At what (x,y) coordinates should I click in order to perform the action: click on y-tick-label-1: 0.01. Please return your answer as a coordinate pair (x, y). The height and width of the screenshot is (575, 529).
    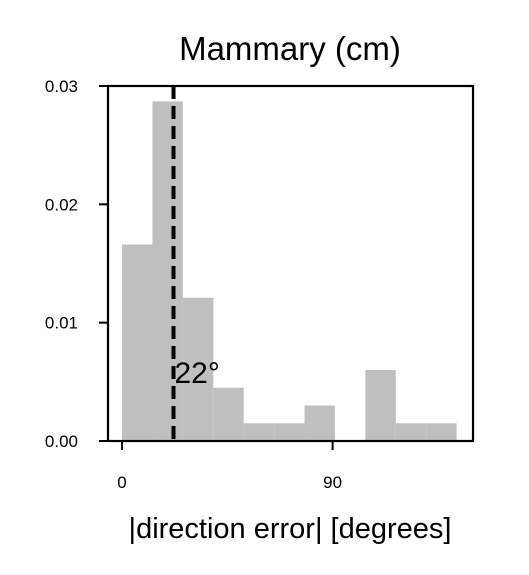
    Looking at the image, I should click on (61, 323).